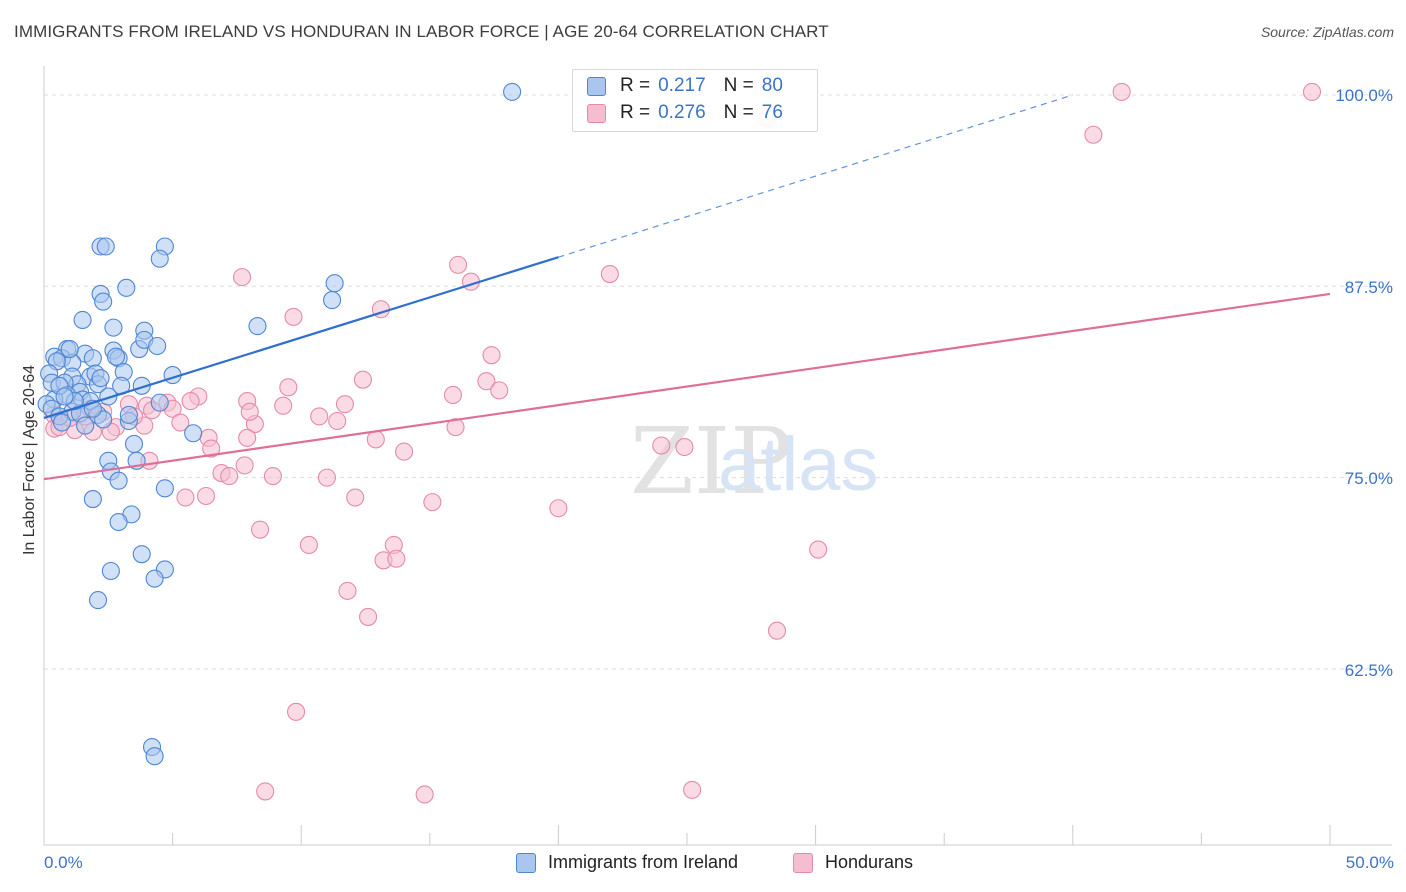 Image resolution: width=1406 pixels, height=892 pixels. What do you see at coordinates (1369, 862) in the screenshot?
I see `x-tick-label-max: 50.0%` at bounding box center [1369, 862].